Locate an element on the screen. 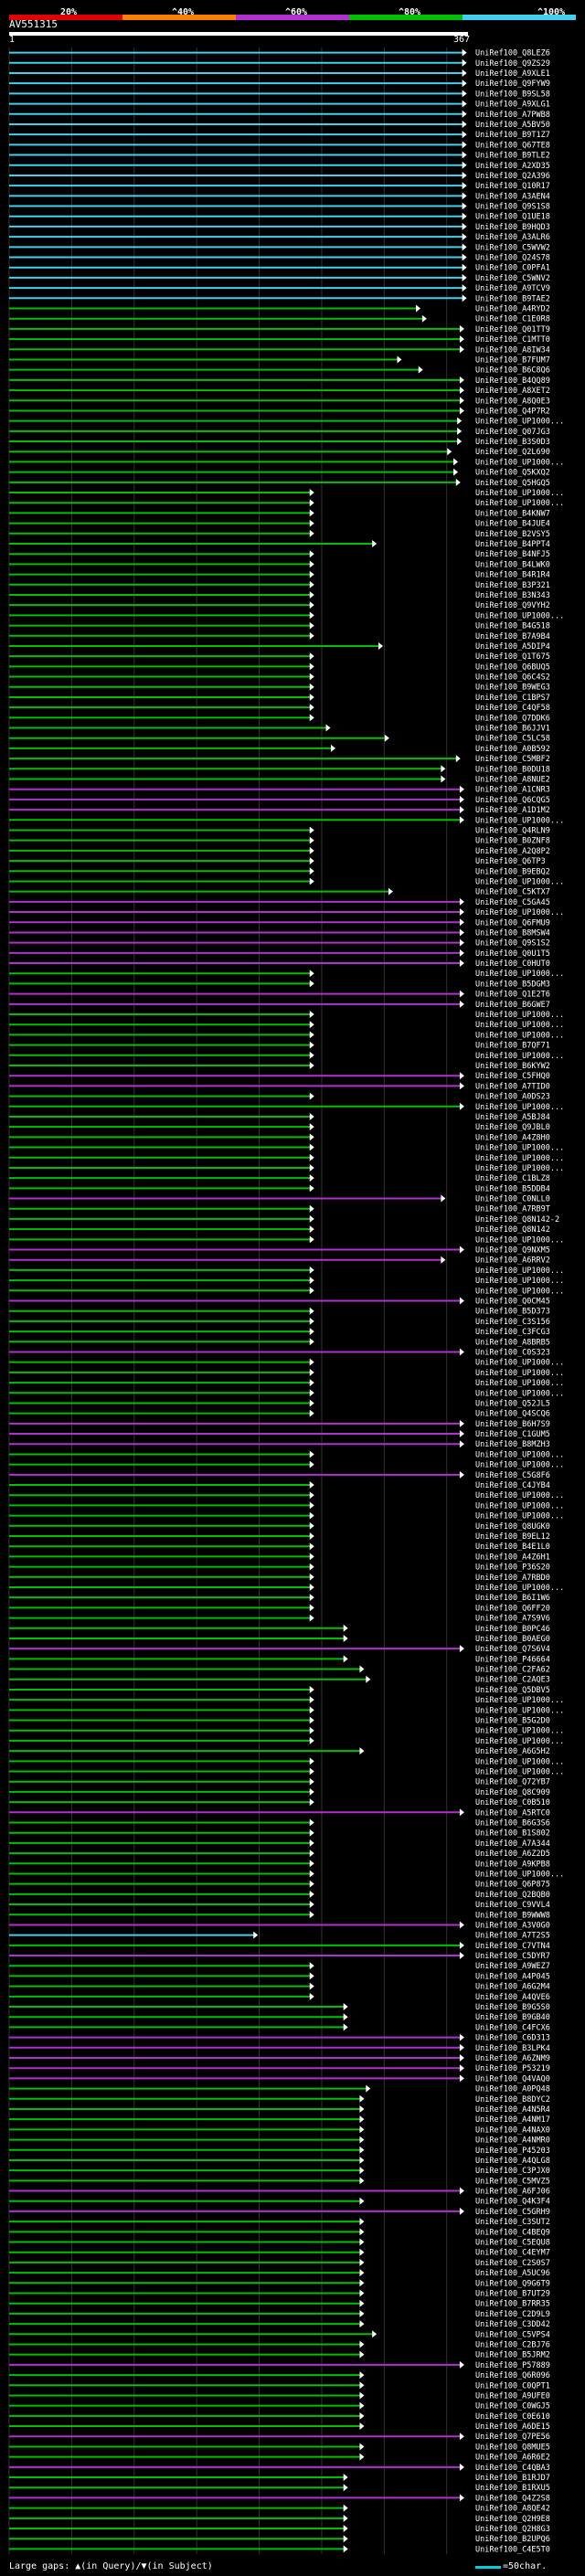  hit-row: UniRef100_Q9G6T9 is located at coordinates (280, 2283).